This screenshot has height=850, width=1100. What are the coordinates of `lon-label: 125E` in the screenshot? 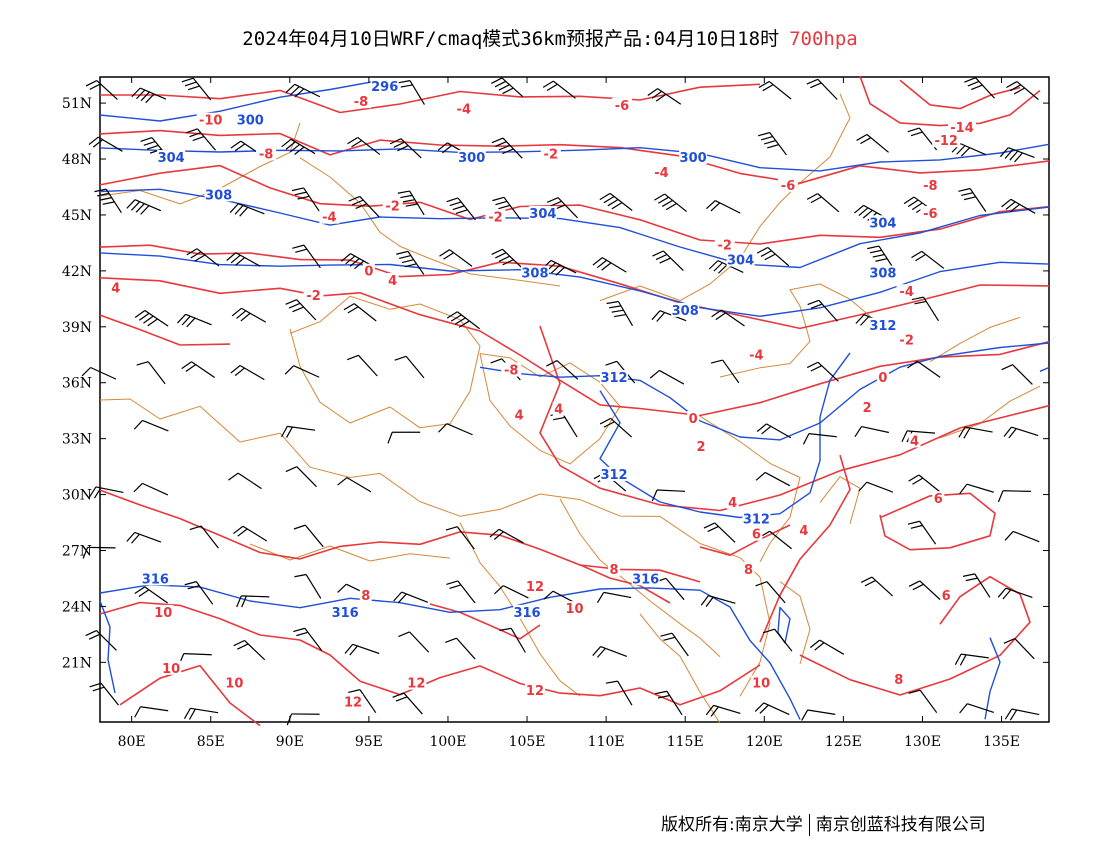 It's located at (843, 742).